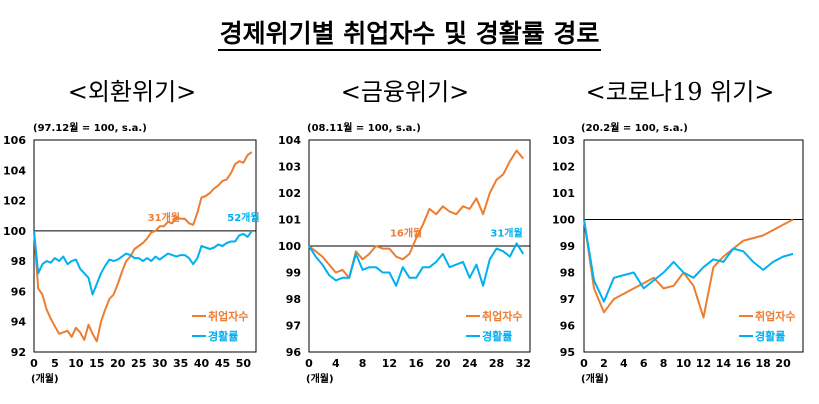 The height and width of the screenshot is (404, 819). What do you see at coordinates (45, 378) in the screenshot?
I see `chart0-x-axis-label: (개월)` at bounding box center [45, 378].